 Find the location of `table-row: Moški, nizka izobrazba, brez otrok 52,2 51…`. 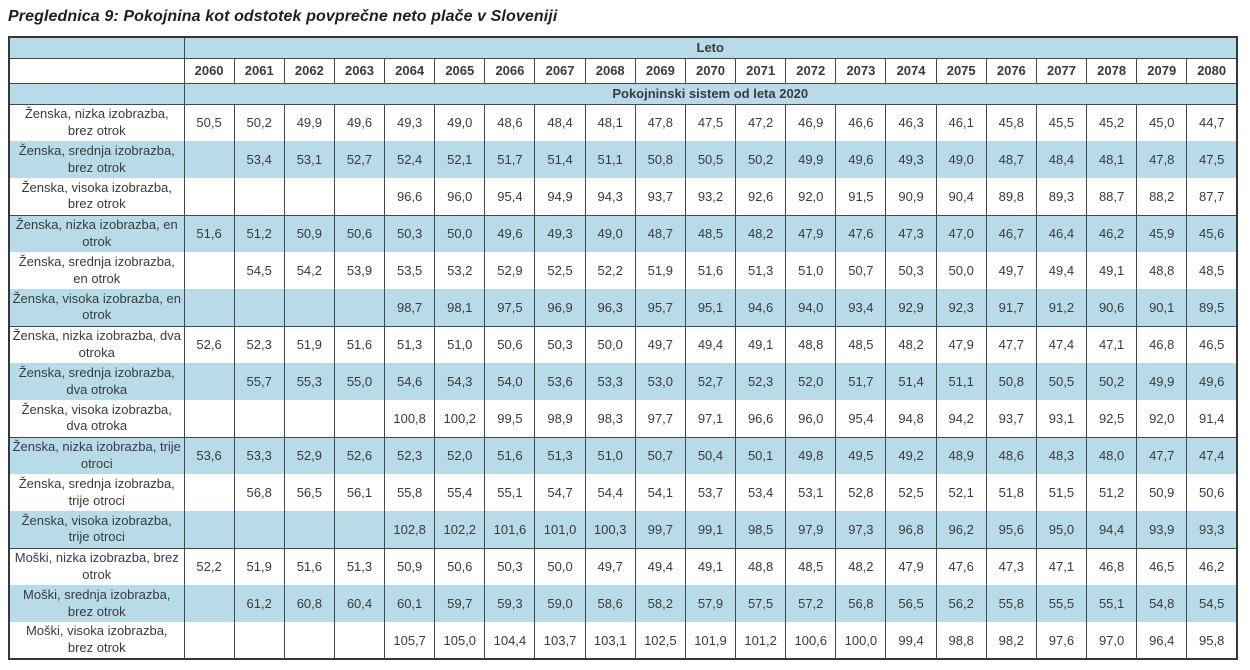

table-row: Moški, nizka izobrazba, brez otrok 52,2 51… is located at coordinates (623, 566).